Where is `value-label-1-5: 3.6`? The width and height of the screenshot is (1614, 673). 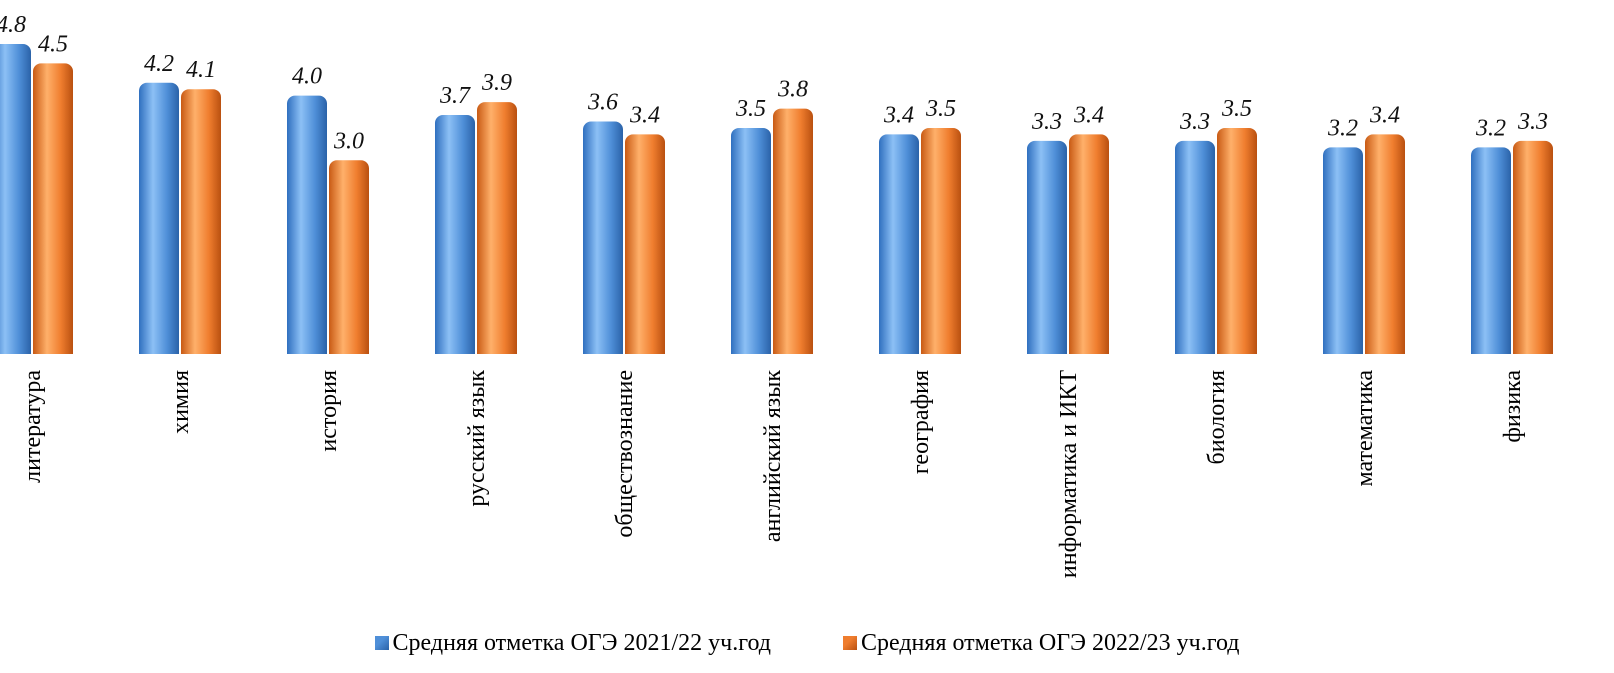 value-label-1-5: 3.6 is located at coordinates (602, 103).